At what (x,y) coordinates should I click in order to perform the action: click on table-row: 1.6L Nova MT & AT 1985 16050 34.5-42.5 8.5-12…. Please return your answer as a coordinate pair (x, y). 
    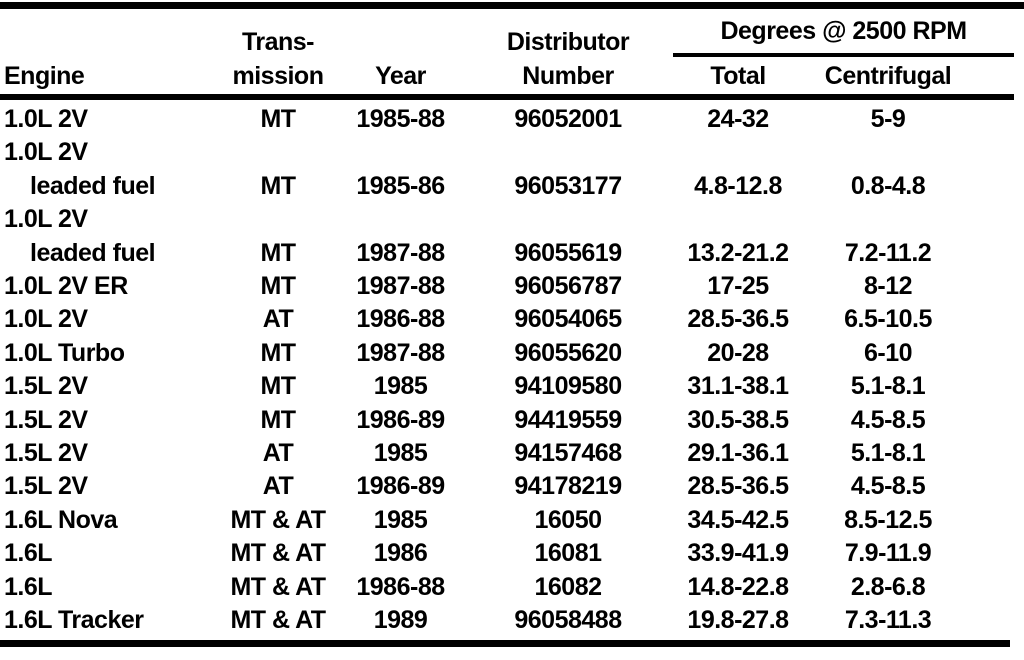
    Looking at the image, I should click on (507, 520).